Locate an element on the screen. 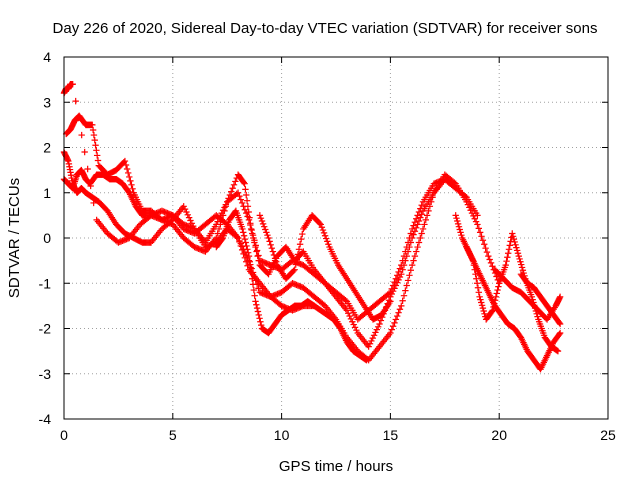  y-tick-label: -1 is located at coordinates (45, 283).